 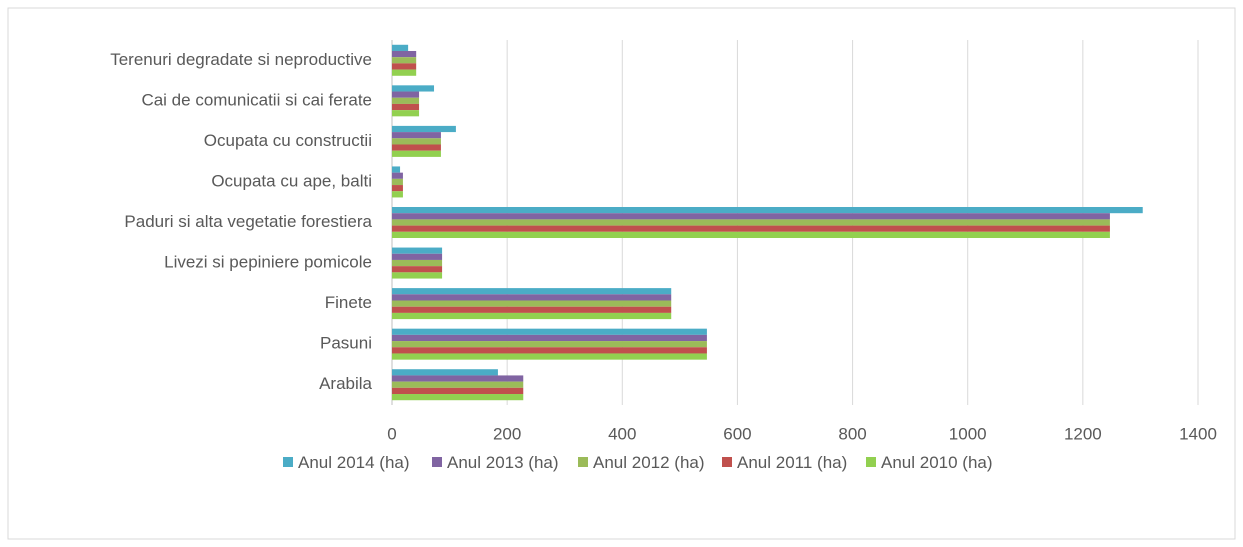 What do you see at coordinates (1083, 433) in the screenshot?
I see `x-tick-label: 1200` at bounding box center [1083, 433].